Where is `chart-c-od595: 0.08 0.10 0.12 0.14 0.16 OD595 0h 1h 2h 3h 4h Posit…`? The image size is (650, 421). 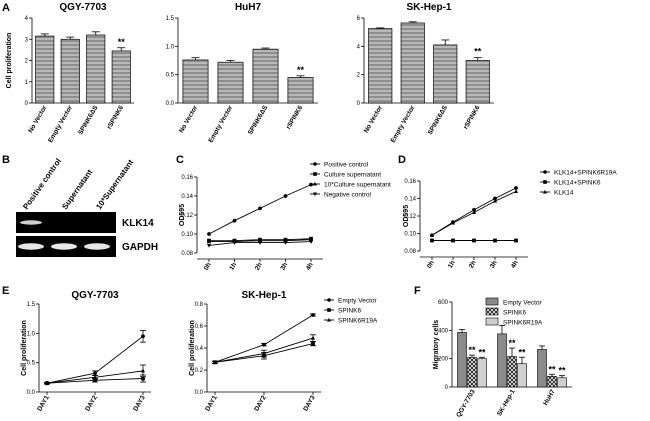
chart-c-od595: 0.08 0.10 0.12 0.14 0.16 OD595 0h 1h 2h 3h 4h Posit… is located at coordinates (285, 216).